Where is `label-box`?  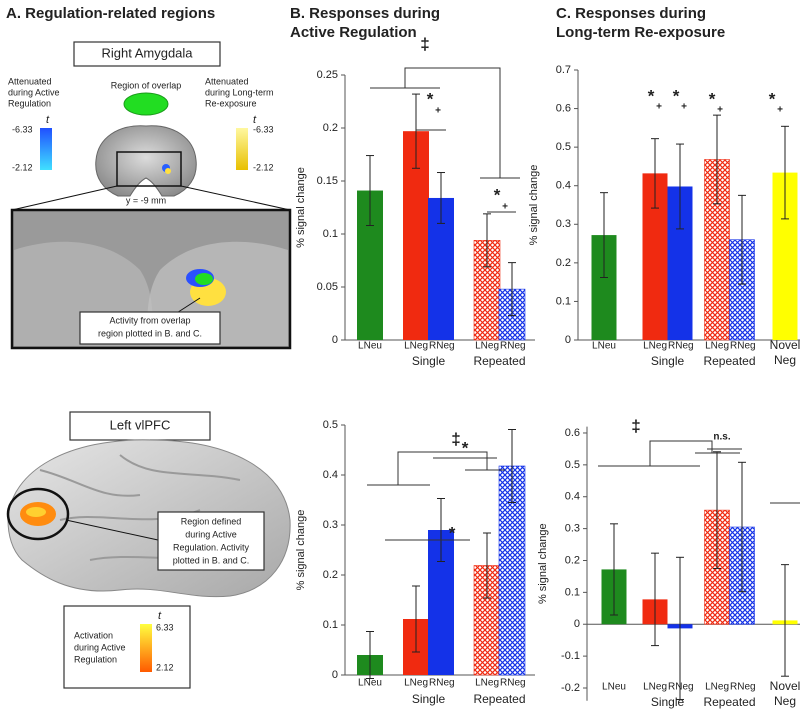
label-box is located at coordinates (140, 426).